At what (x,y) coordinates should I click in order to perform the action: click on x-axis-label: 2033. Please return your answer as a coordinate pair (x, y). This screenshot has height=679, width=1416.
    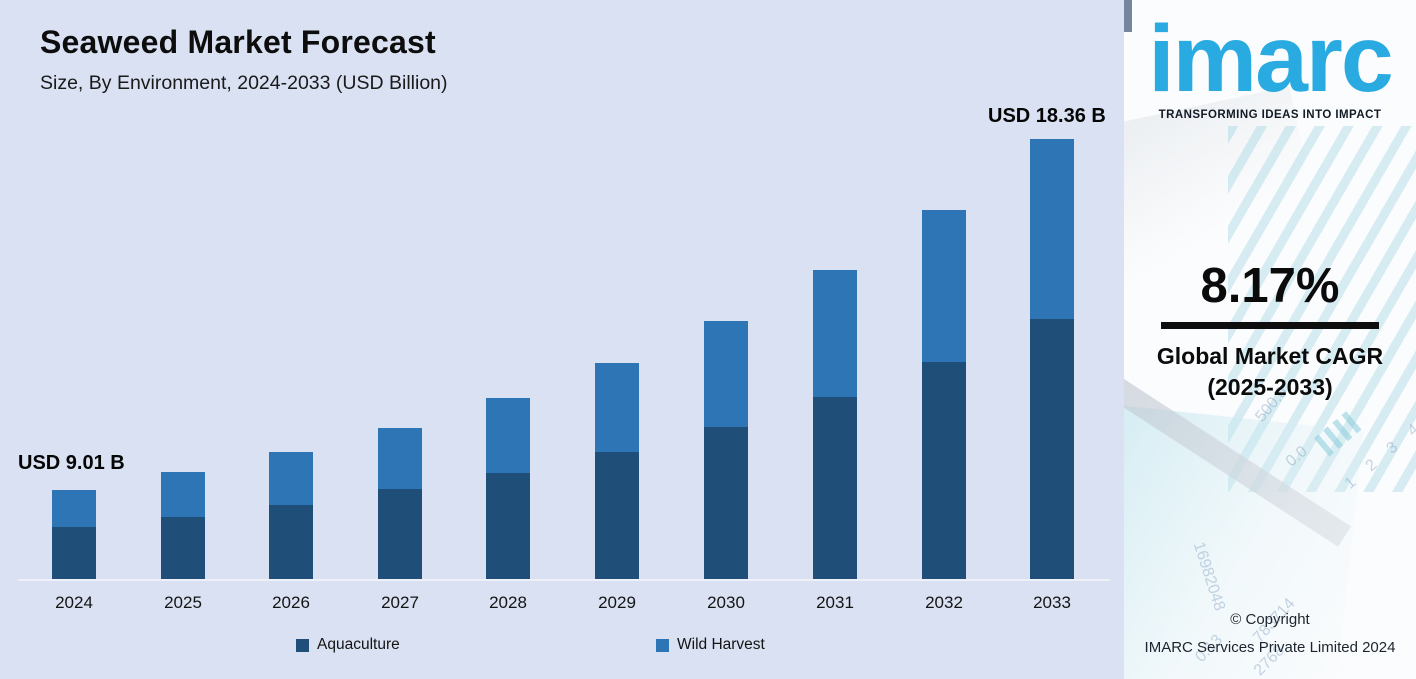
    Looking at the image, I should click on (1052, 602).